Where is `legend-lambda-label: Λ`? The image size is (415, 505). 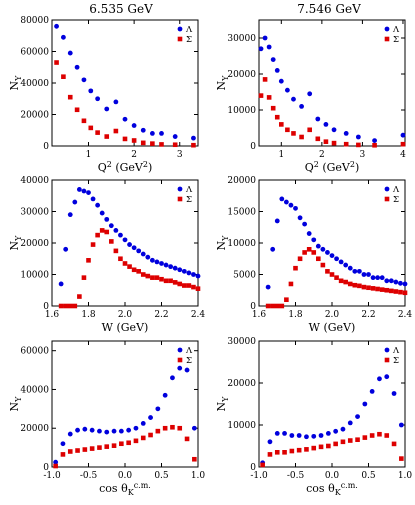
legend-lambda-label: Λ is located at coordinates (189, 30).